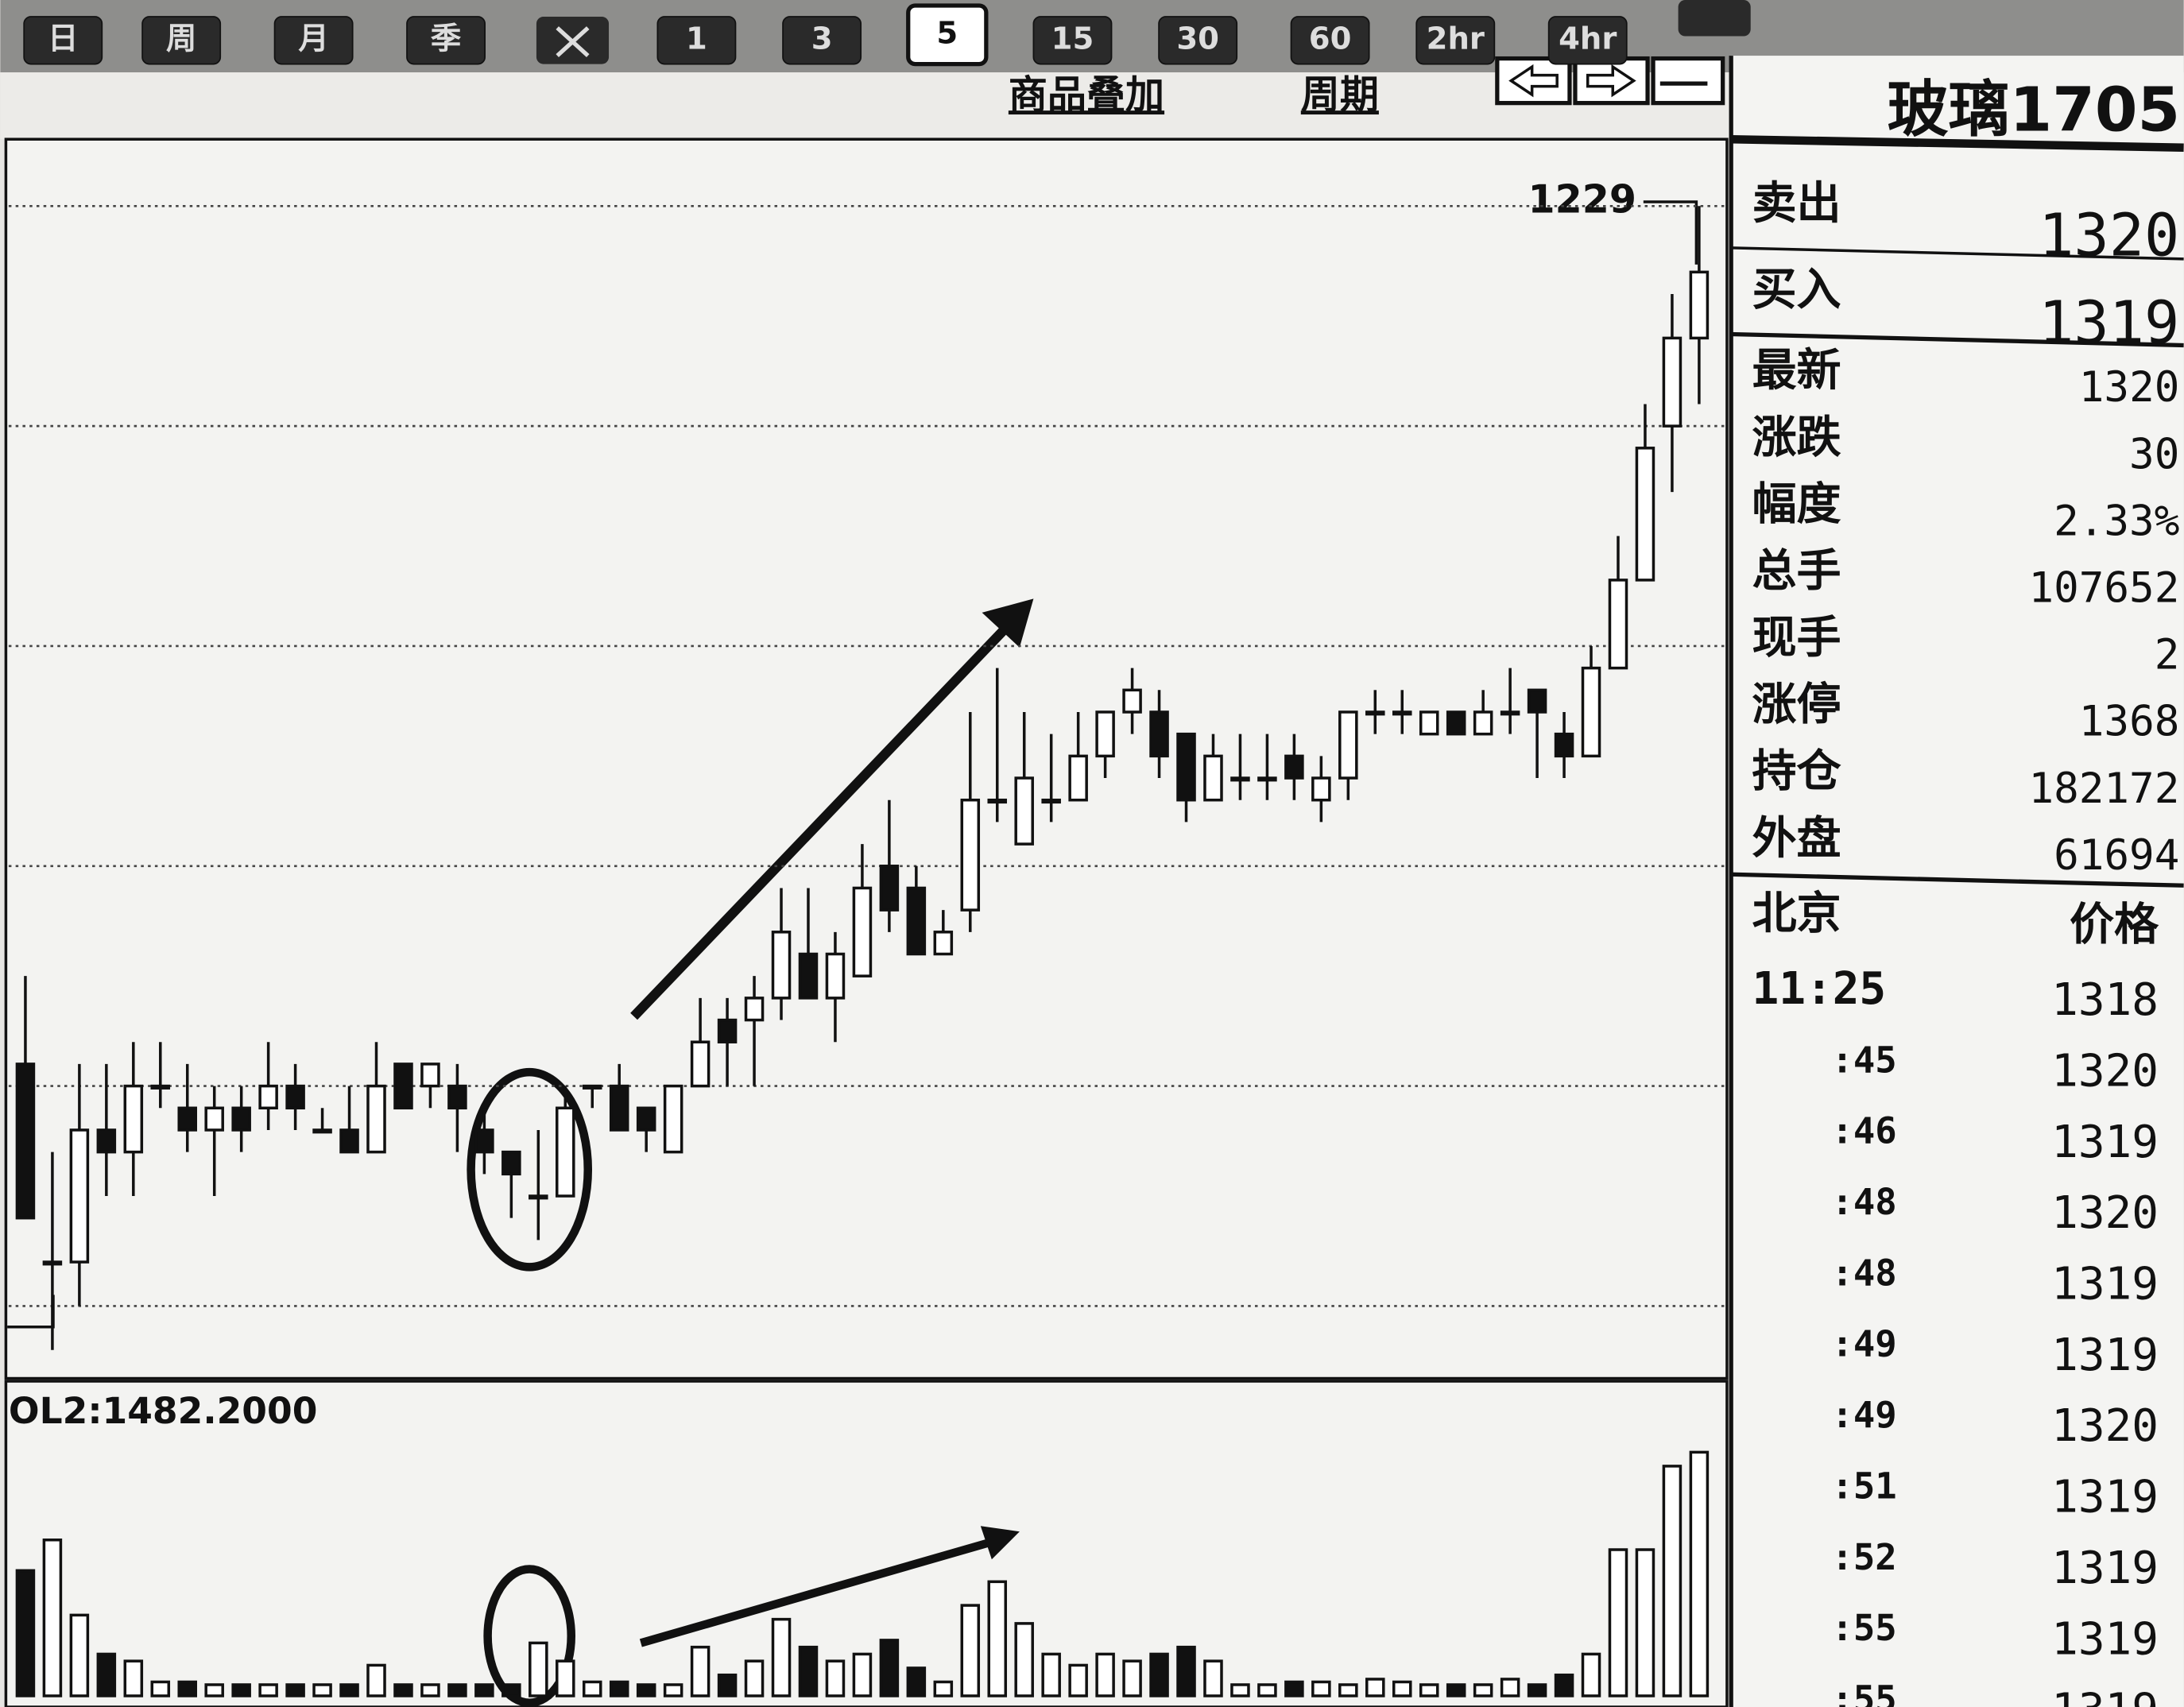  I want to click on menu-link: 商品叠加, so click(1086, 95).